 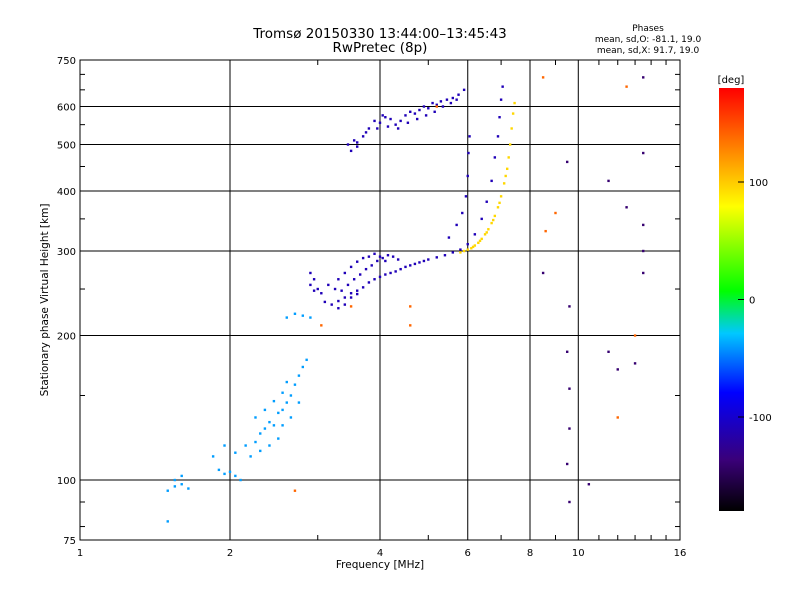 I want to click on chart-title: Tromsø 20150330 13:44:00–13:45:43, so click(x=379, y=34).